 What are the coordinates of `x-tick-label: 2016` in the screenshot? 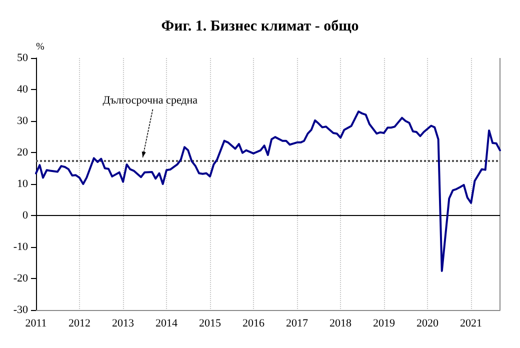 It's located at (253, 324).